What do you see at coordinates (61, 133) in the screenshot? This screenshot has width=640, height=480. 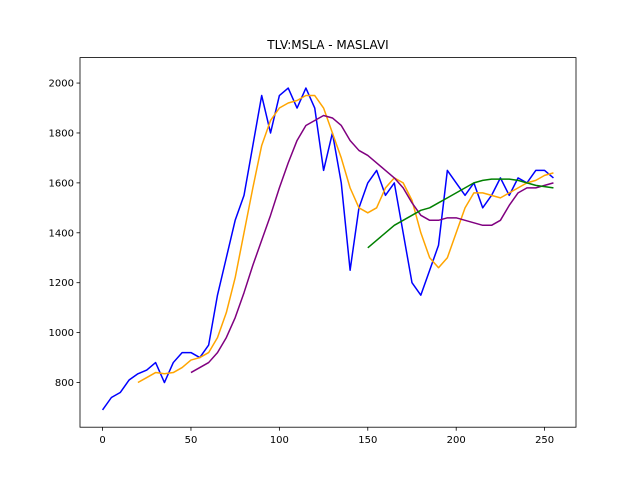 I see `y-tick-label: 1800` at bounding box center [61, 133].